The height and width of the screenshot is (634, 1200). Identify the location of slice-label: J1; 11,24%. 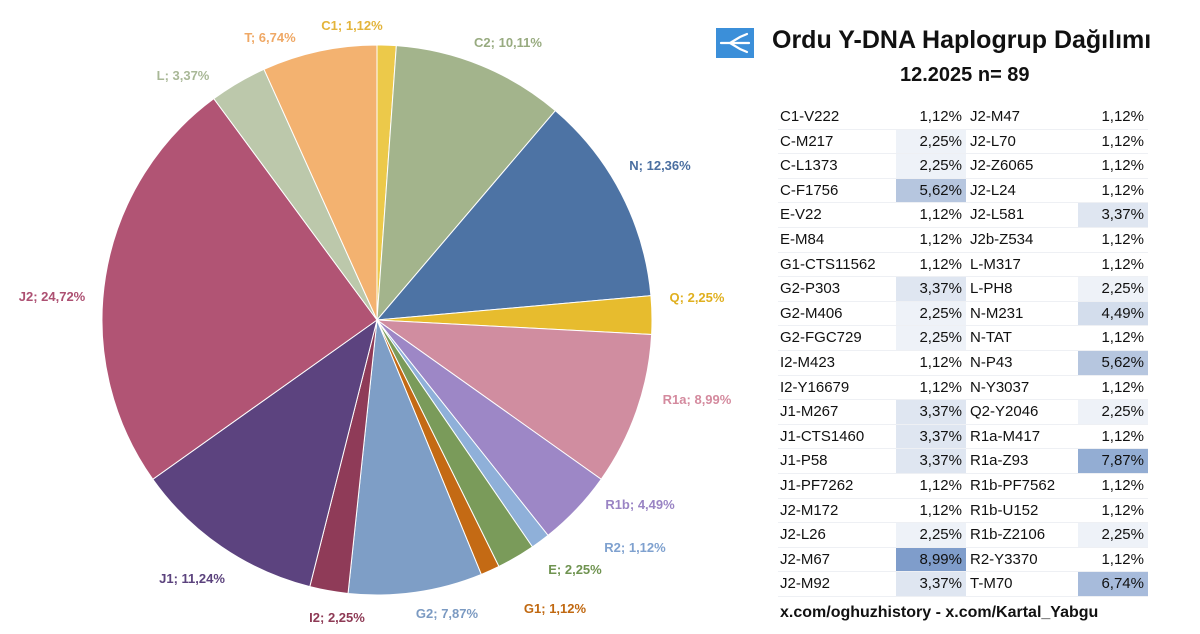
(192, 578).